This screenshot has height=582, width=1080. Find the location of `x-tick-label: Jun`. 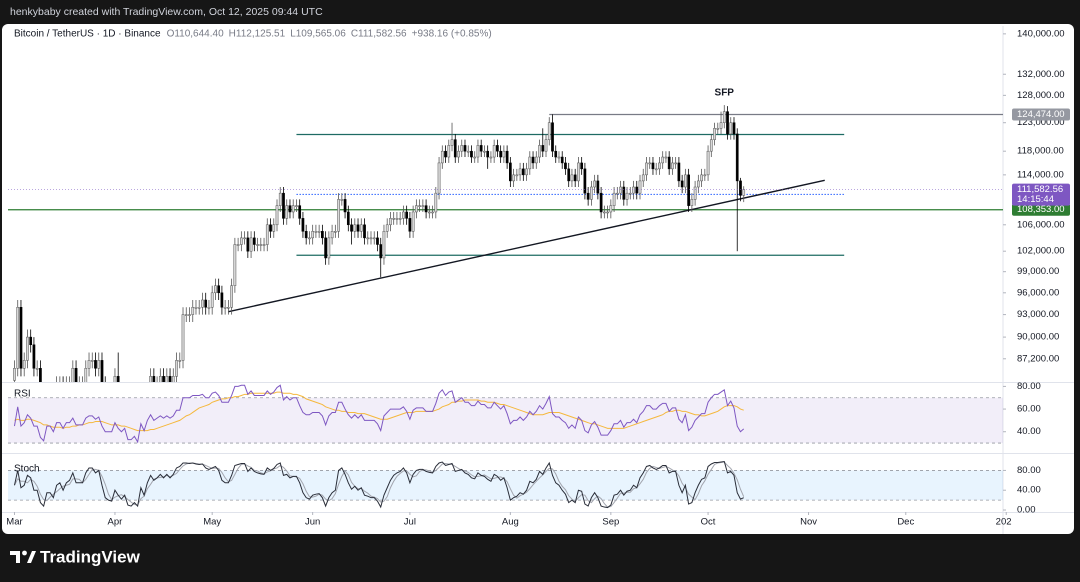

x-tick-label: Jun is located at coordinates (312, 522).